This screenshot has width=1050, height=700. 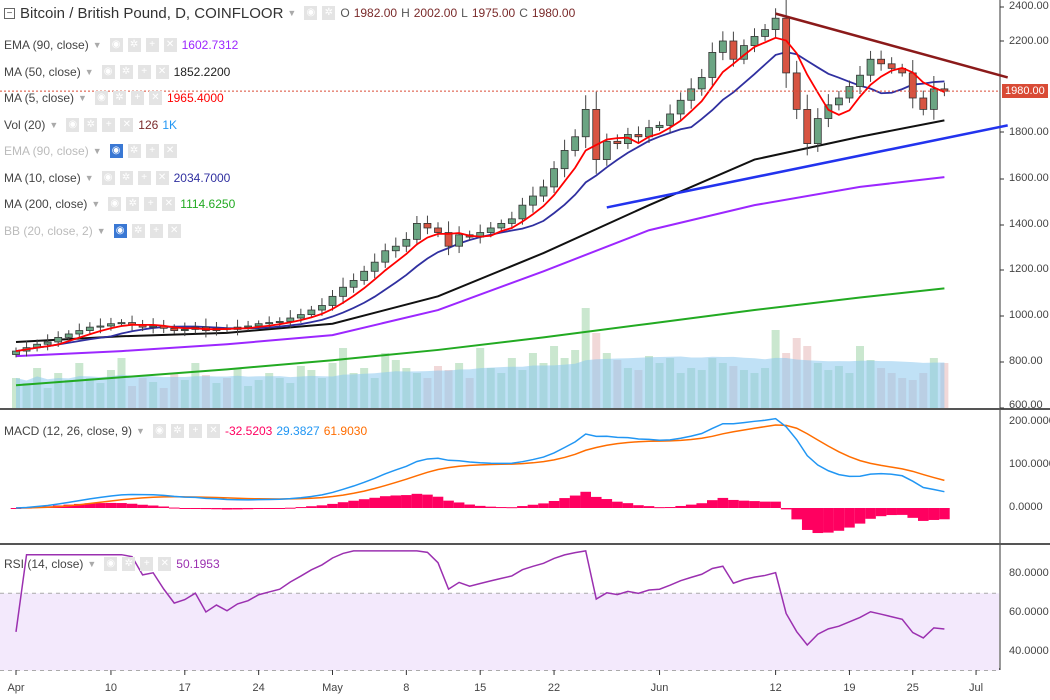 What do you see at coordinates (1029, 41) in the screenshot?
I see `price-tick: 2200.00` at bounding box center [1029, 41].